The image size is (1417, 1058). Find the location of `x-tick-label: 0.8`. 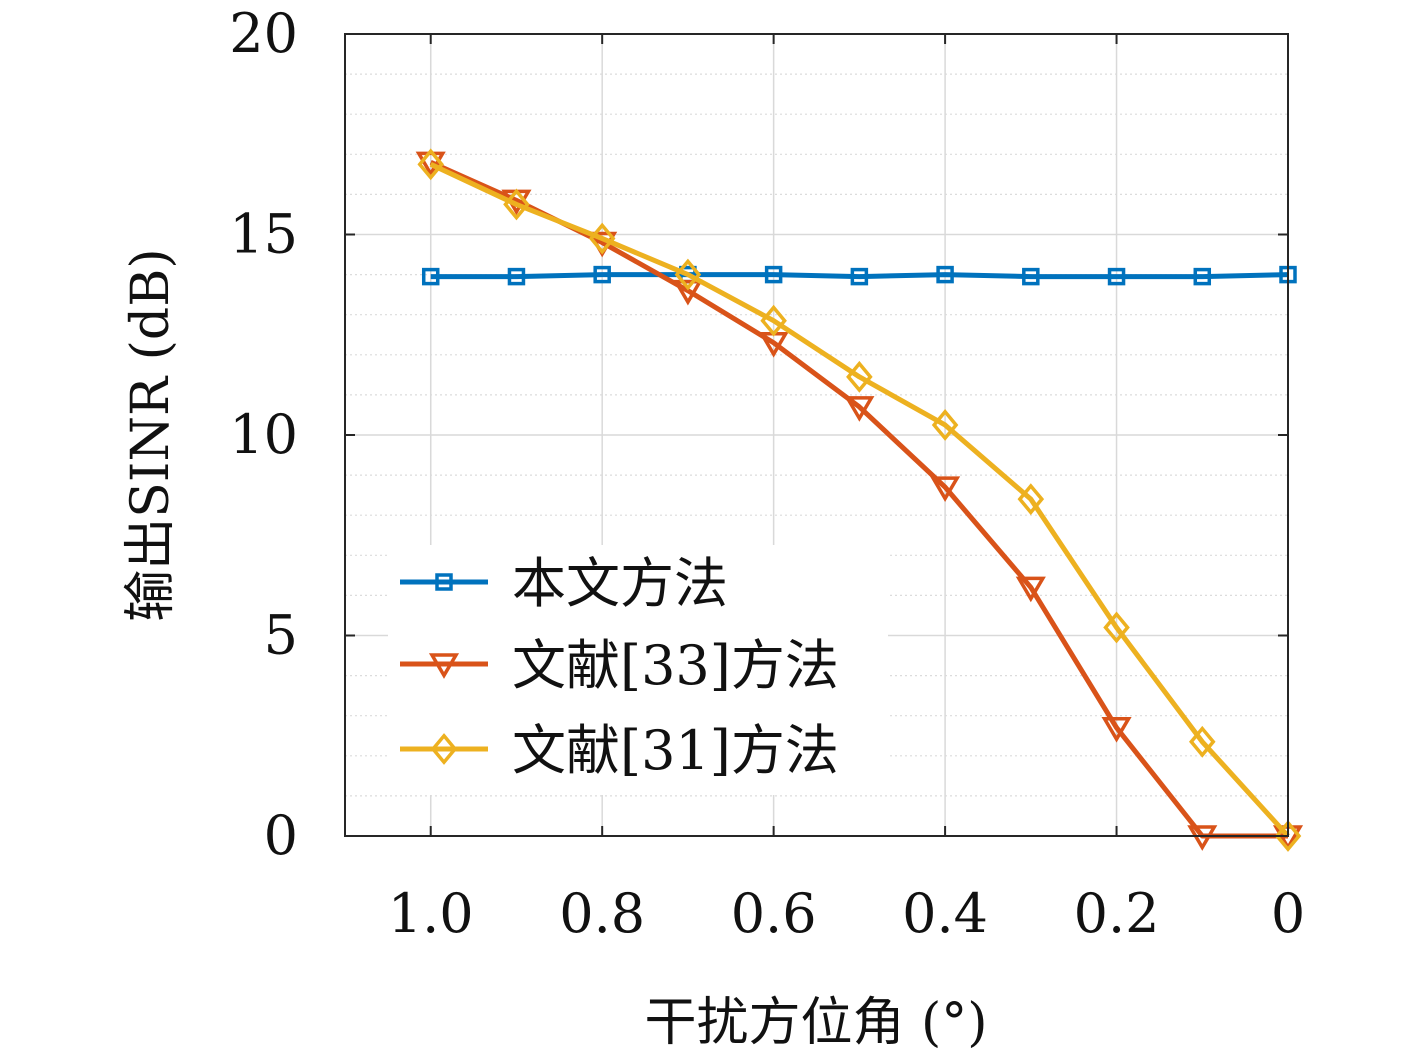

x-tick-label: 0.8 is located at coordinates (602, 913).